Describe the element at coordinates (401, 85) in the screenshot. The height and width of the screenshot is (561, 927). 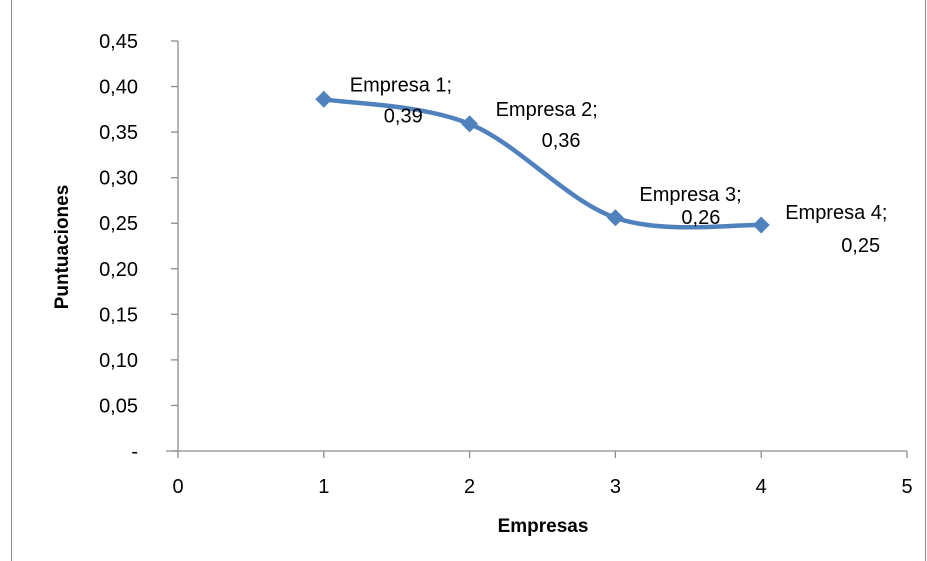
I see `data-label-name: Empresa 1;` at that location.